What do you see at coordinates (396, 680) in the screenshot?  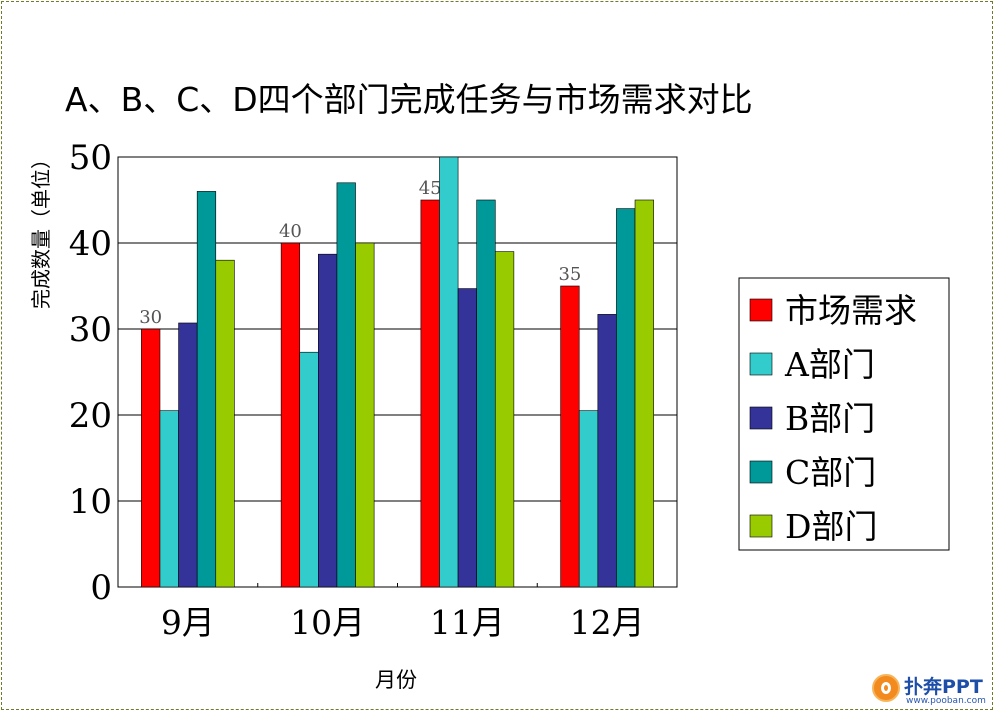 I see `x-axis-label: 月份` at bounding box center [396, 680].